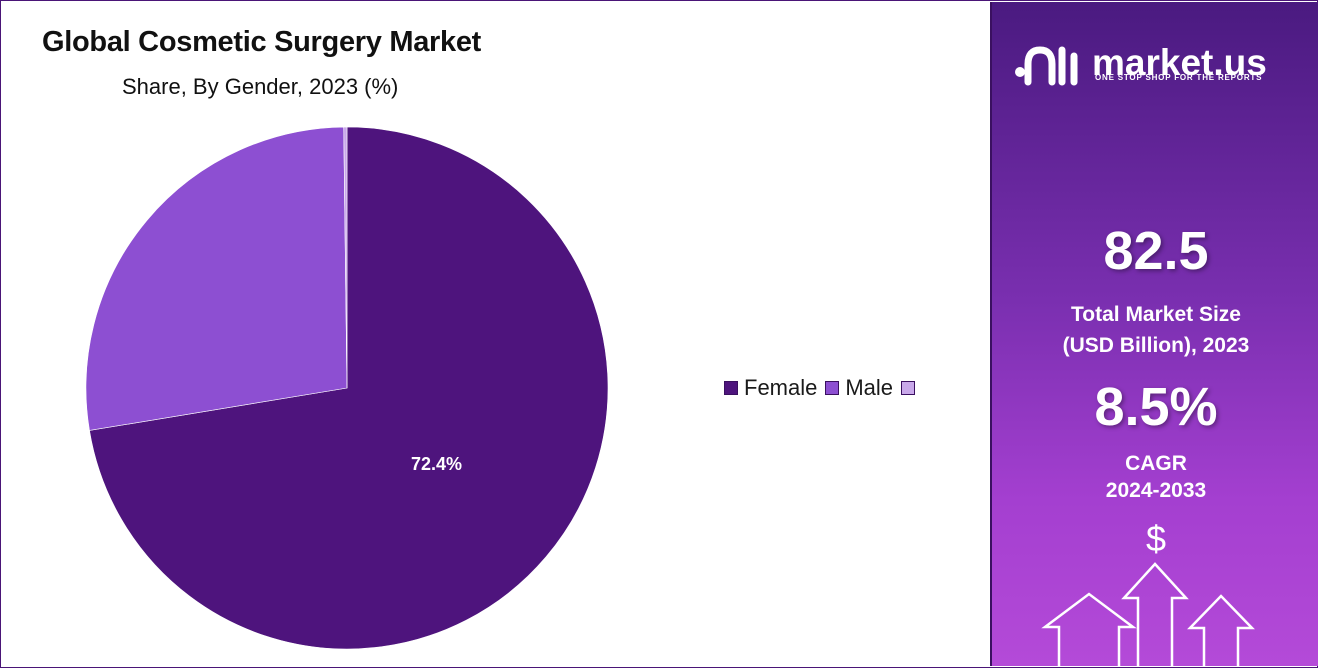  I want to click on legend-label-male: Male, so click(869, 387).